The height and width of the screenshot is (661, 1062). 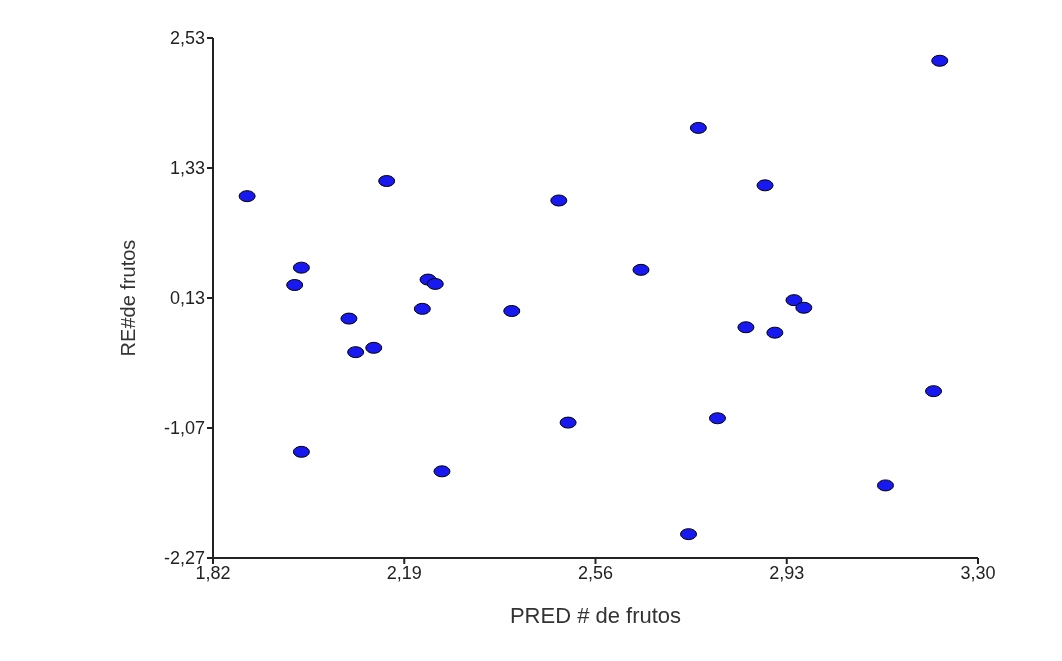 What do you see at coordinates (187, 298) in the screenshot?
I see `y-tick-label: 0,13` at bounding box center [187, 298].